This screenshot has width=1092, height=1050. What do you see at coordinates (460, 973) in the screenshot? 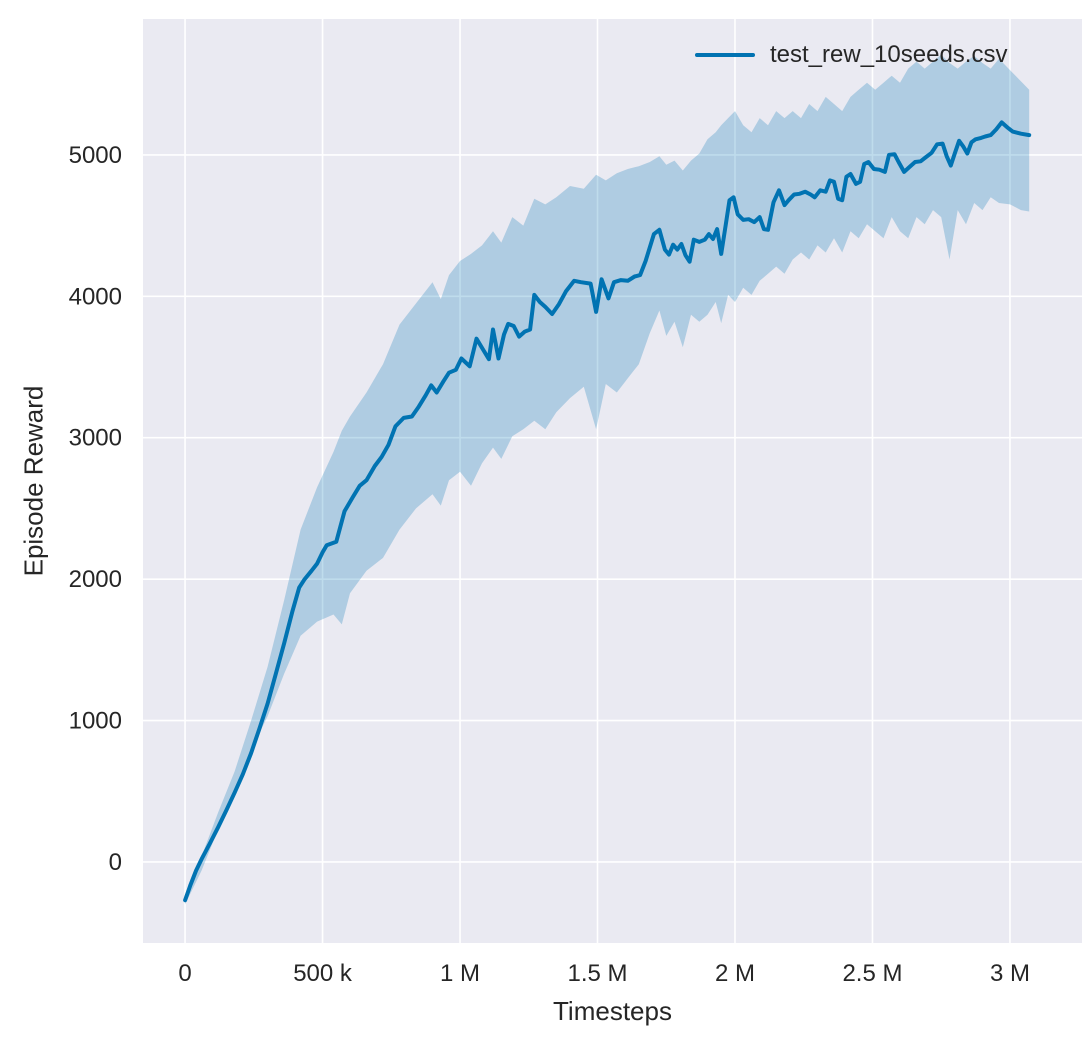
I see `x-tick-label: 1 M` at bounding box center [460, 973].